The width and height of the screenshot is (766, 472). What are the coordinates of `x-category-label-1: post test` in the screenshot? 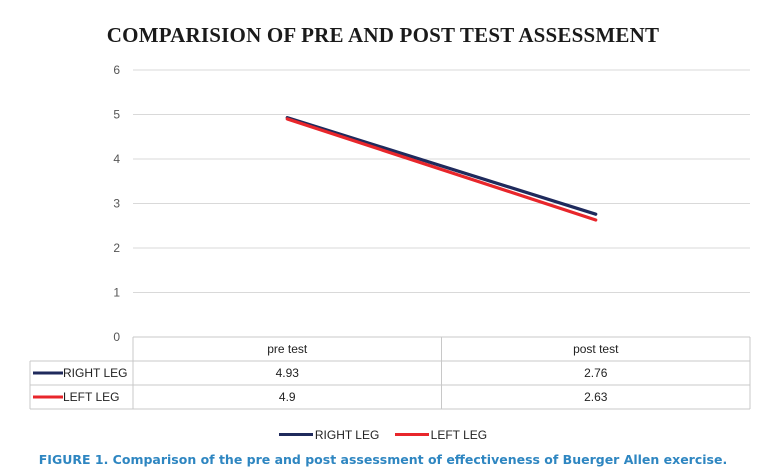 It's located at (596, 349).